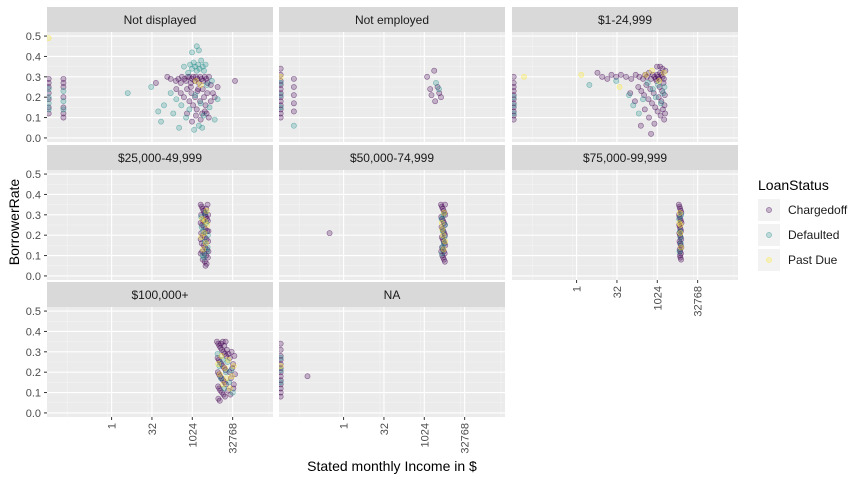 This screenshot has height=480, width=864. I want to click on x-tick-label: 1, so click(345, 426).